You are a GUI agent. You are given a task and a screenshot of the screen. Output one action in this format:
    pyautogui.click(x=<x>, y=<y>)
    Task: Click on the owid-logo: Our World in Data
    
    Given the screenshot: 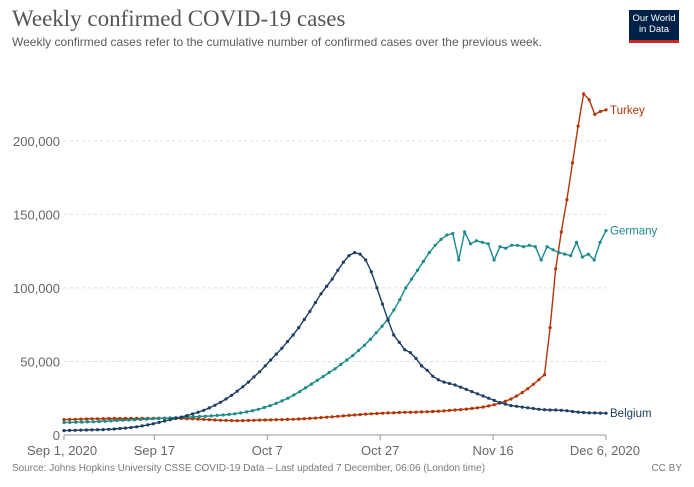 What is the action you would take?
    pyautogui.click(x=654, y=26)
    